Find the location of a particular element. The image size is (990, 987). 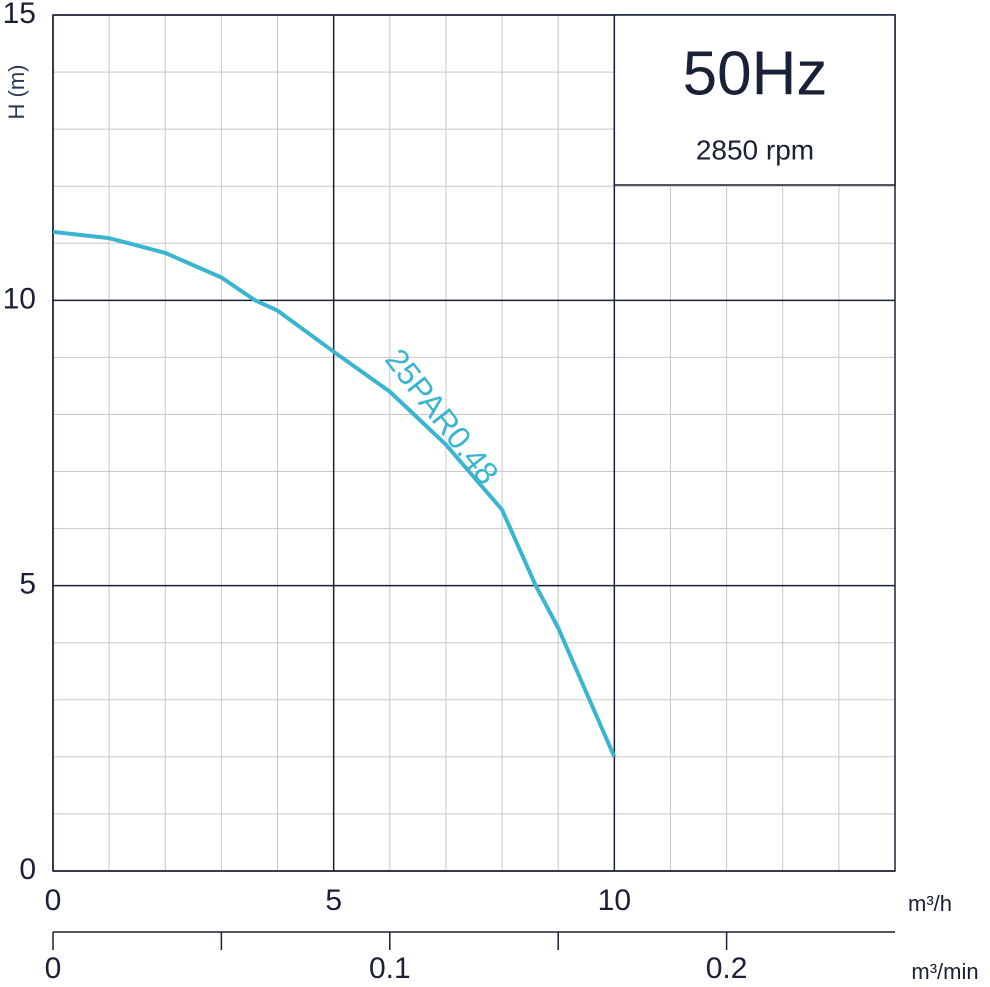

y-tick-label: 15 is located at coordinates (19, 15).